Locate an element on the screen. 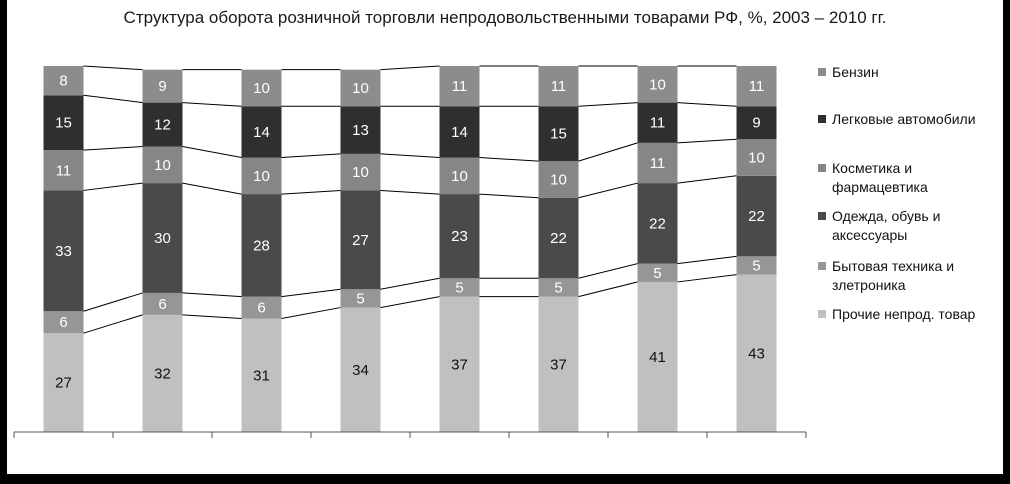 This screenshot has width=1010, height=484. data-label: 34 is located at coordinates (360, 370).